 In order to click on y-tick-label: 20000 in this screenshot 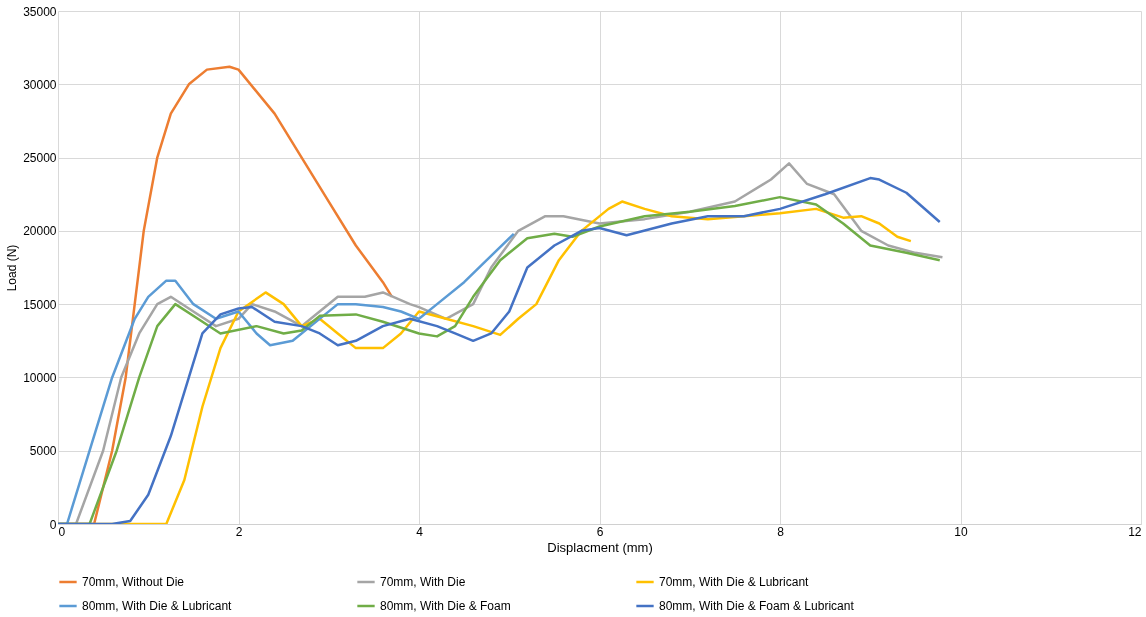, I will do `click(40, 231)`.